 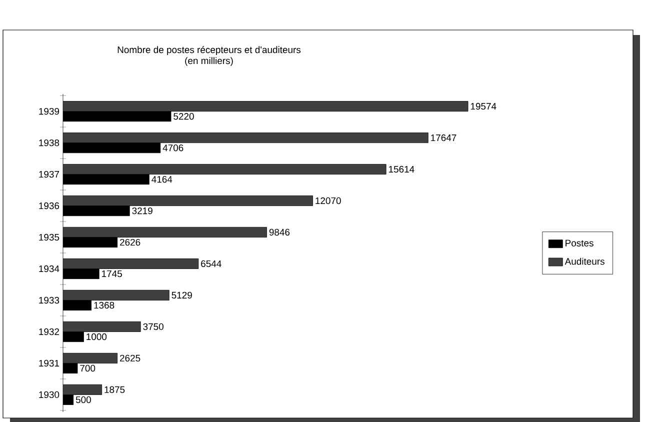 I want to click on y-tick-label: 1930, so click(x=49, y=394).